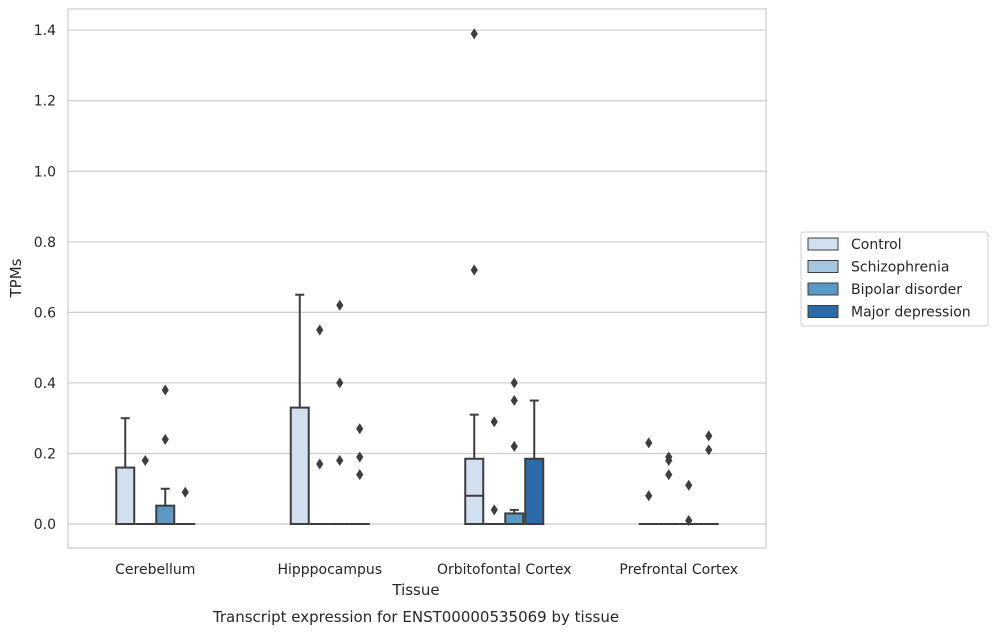  What do you see at coordinates (45, 525) in the screenshot?
I see `y-tick-label: 0.0` at bounding box center [45, 525].